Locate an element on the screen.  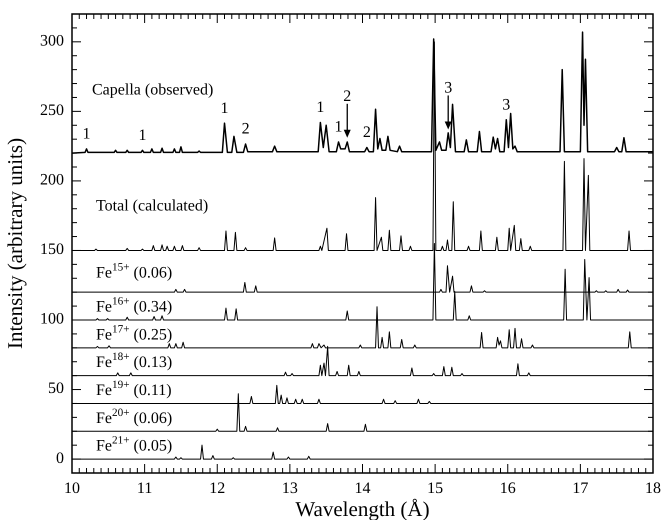
series-label: Fe$^{19+}$ (0.11) is located at coordinates (134, 388).